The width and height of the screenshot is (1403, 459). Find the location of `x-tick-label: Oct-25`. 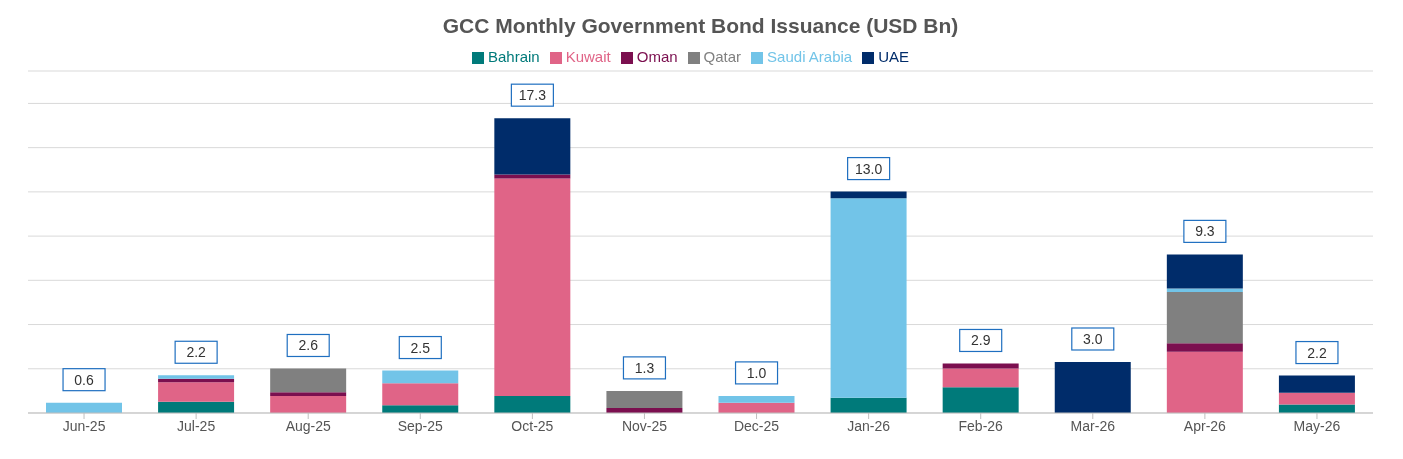

x-tick-label: Oct-25 is located at coordinates (532, 425).